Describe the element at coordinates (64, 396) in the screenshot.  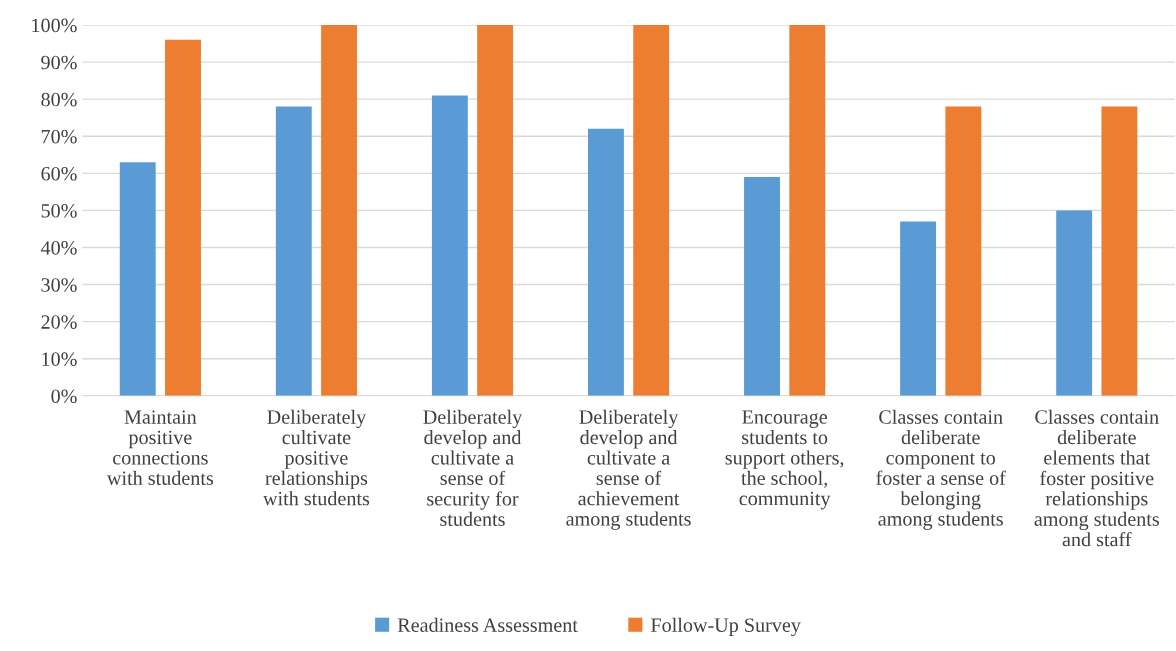
I see `y-tick-label: 0%` at that location.